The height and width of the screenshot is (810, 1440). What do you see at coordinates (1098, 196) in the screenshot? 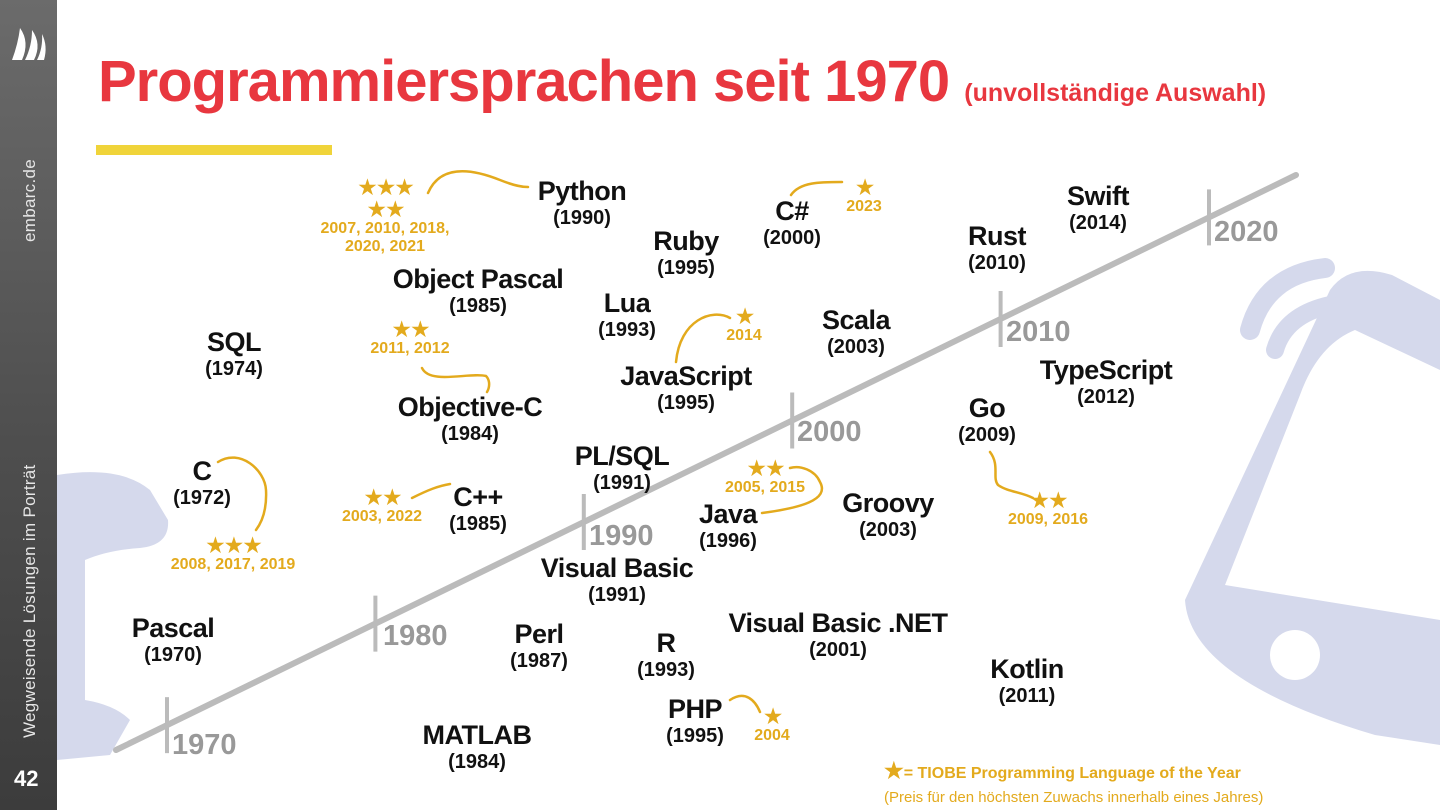
I see `language-name: Swift` at bounding box center [1098, 196].